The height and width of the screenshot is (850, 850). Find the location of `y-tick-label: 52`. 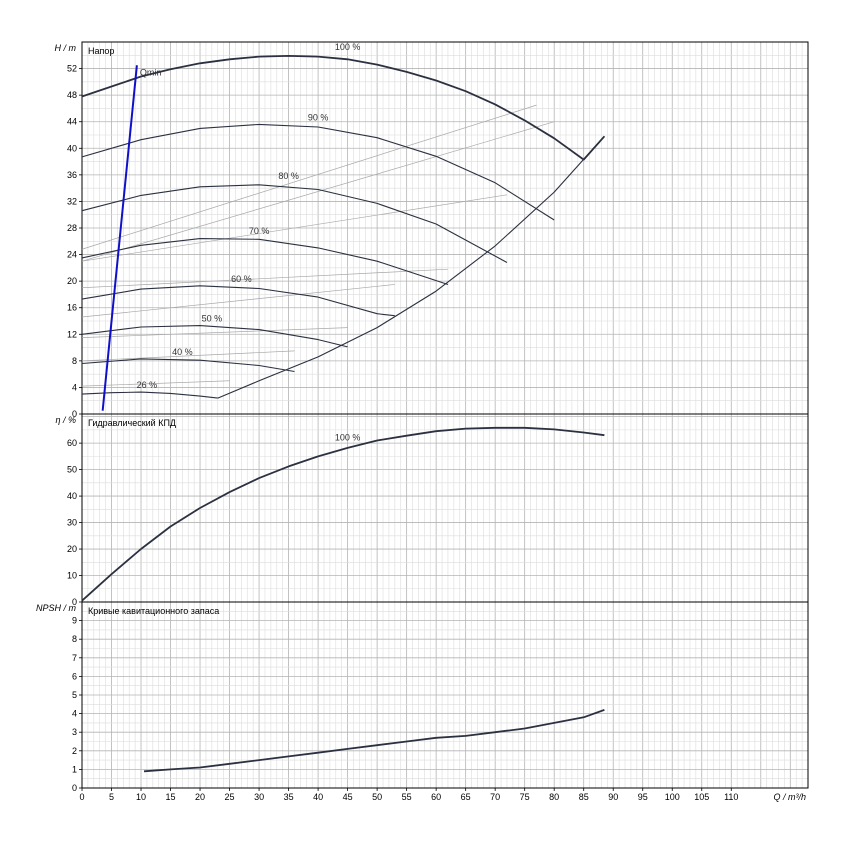

y-tick-label: 52 is located at coordinates (72, 69).